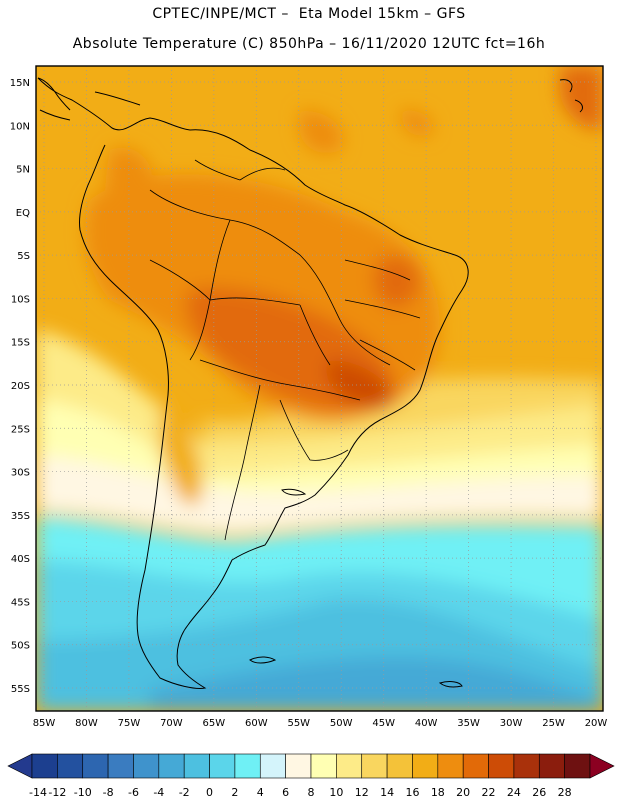  What do you see at coordinates (336, 792) in the screenshot?
I see `colorbar-tick-label: 10` at bounding box center [336, 792].